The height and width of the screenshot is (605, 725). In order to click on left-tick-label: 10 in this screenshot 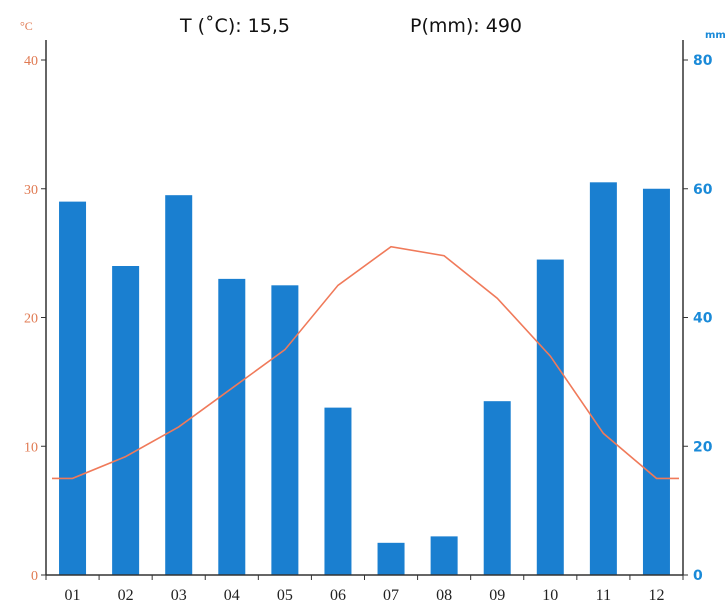, I will do `click(31, 447)`.